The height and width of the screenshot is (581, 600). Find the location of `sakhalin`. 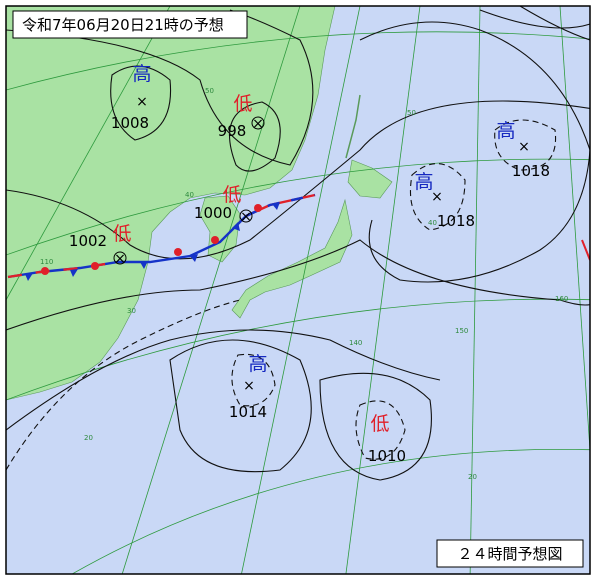

sakhalin is located at coordinates (353, 126).